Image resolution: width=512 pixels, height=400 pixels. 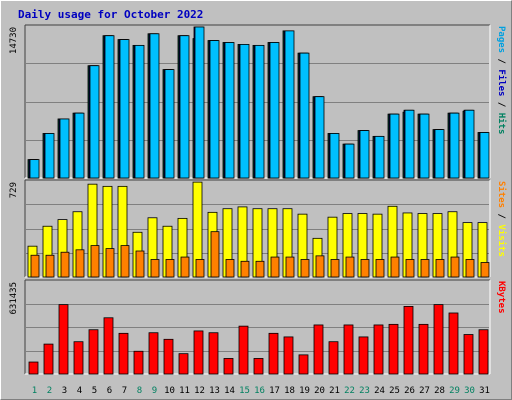 I want to click on panel-0-max-label: 14730, so click(x=14, y=40).